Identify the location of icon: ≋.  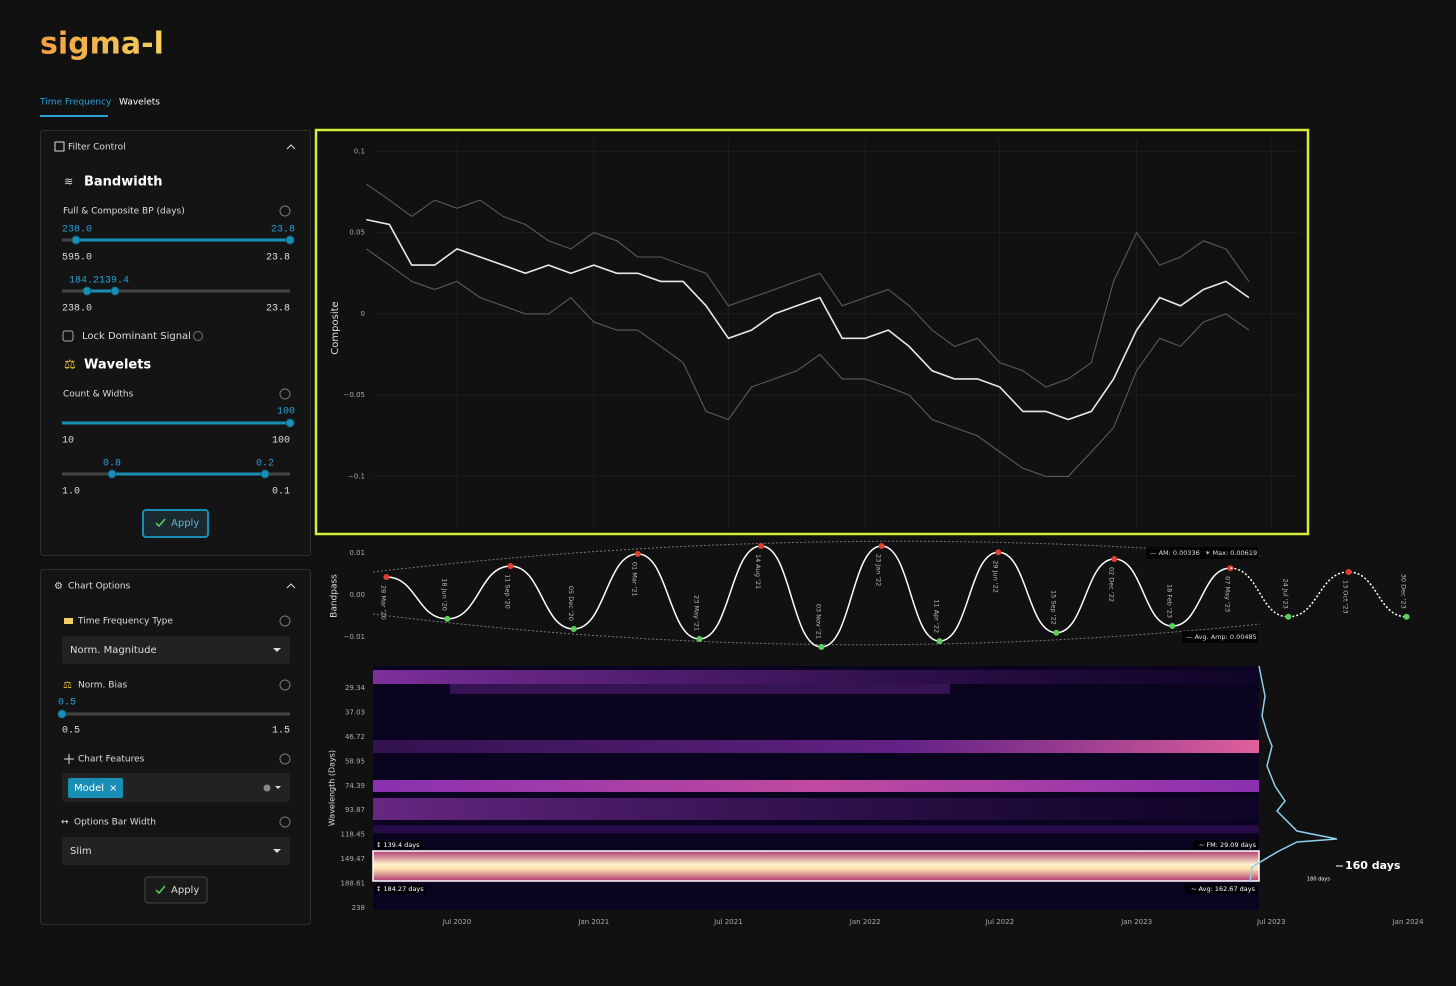
(68, 181).